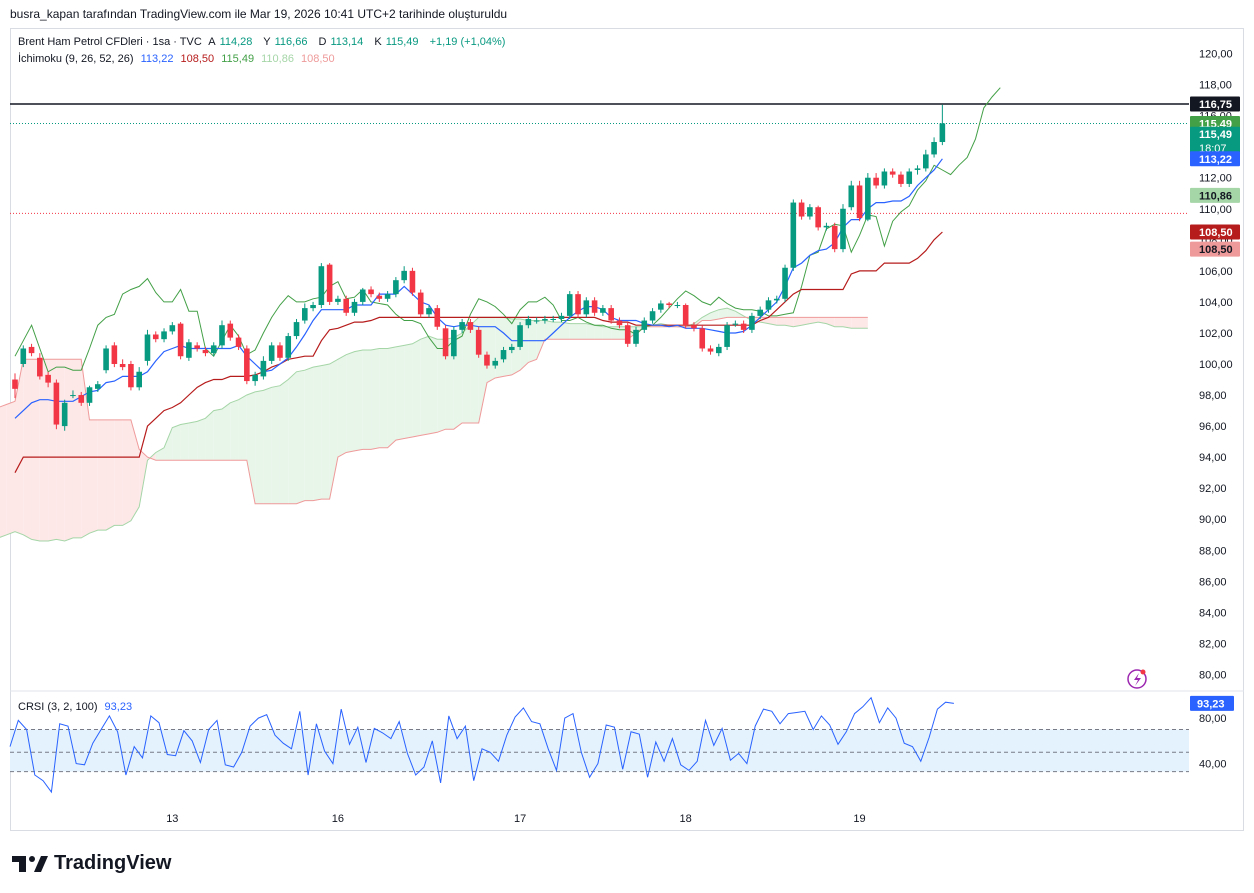 The image size is (1254, 893). Describe the element at coordinates (110, 42) in the screenshot. I see `symbol-name: Brent Ham Petrol CFDleri · 1sa · TVC` at that location.